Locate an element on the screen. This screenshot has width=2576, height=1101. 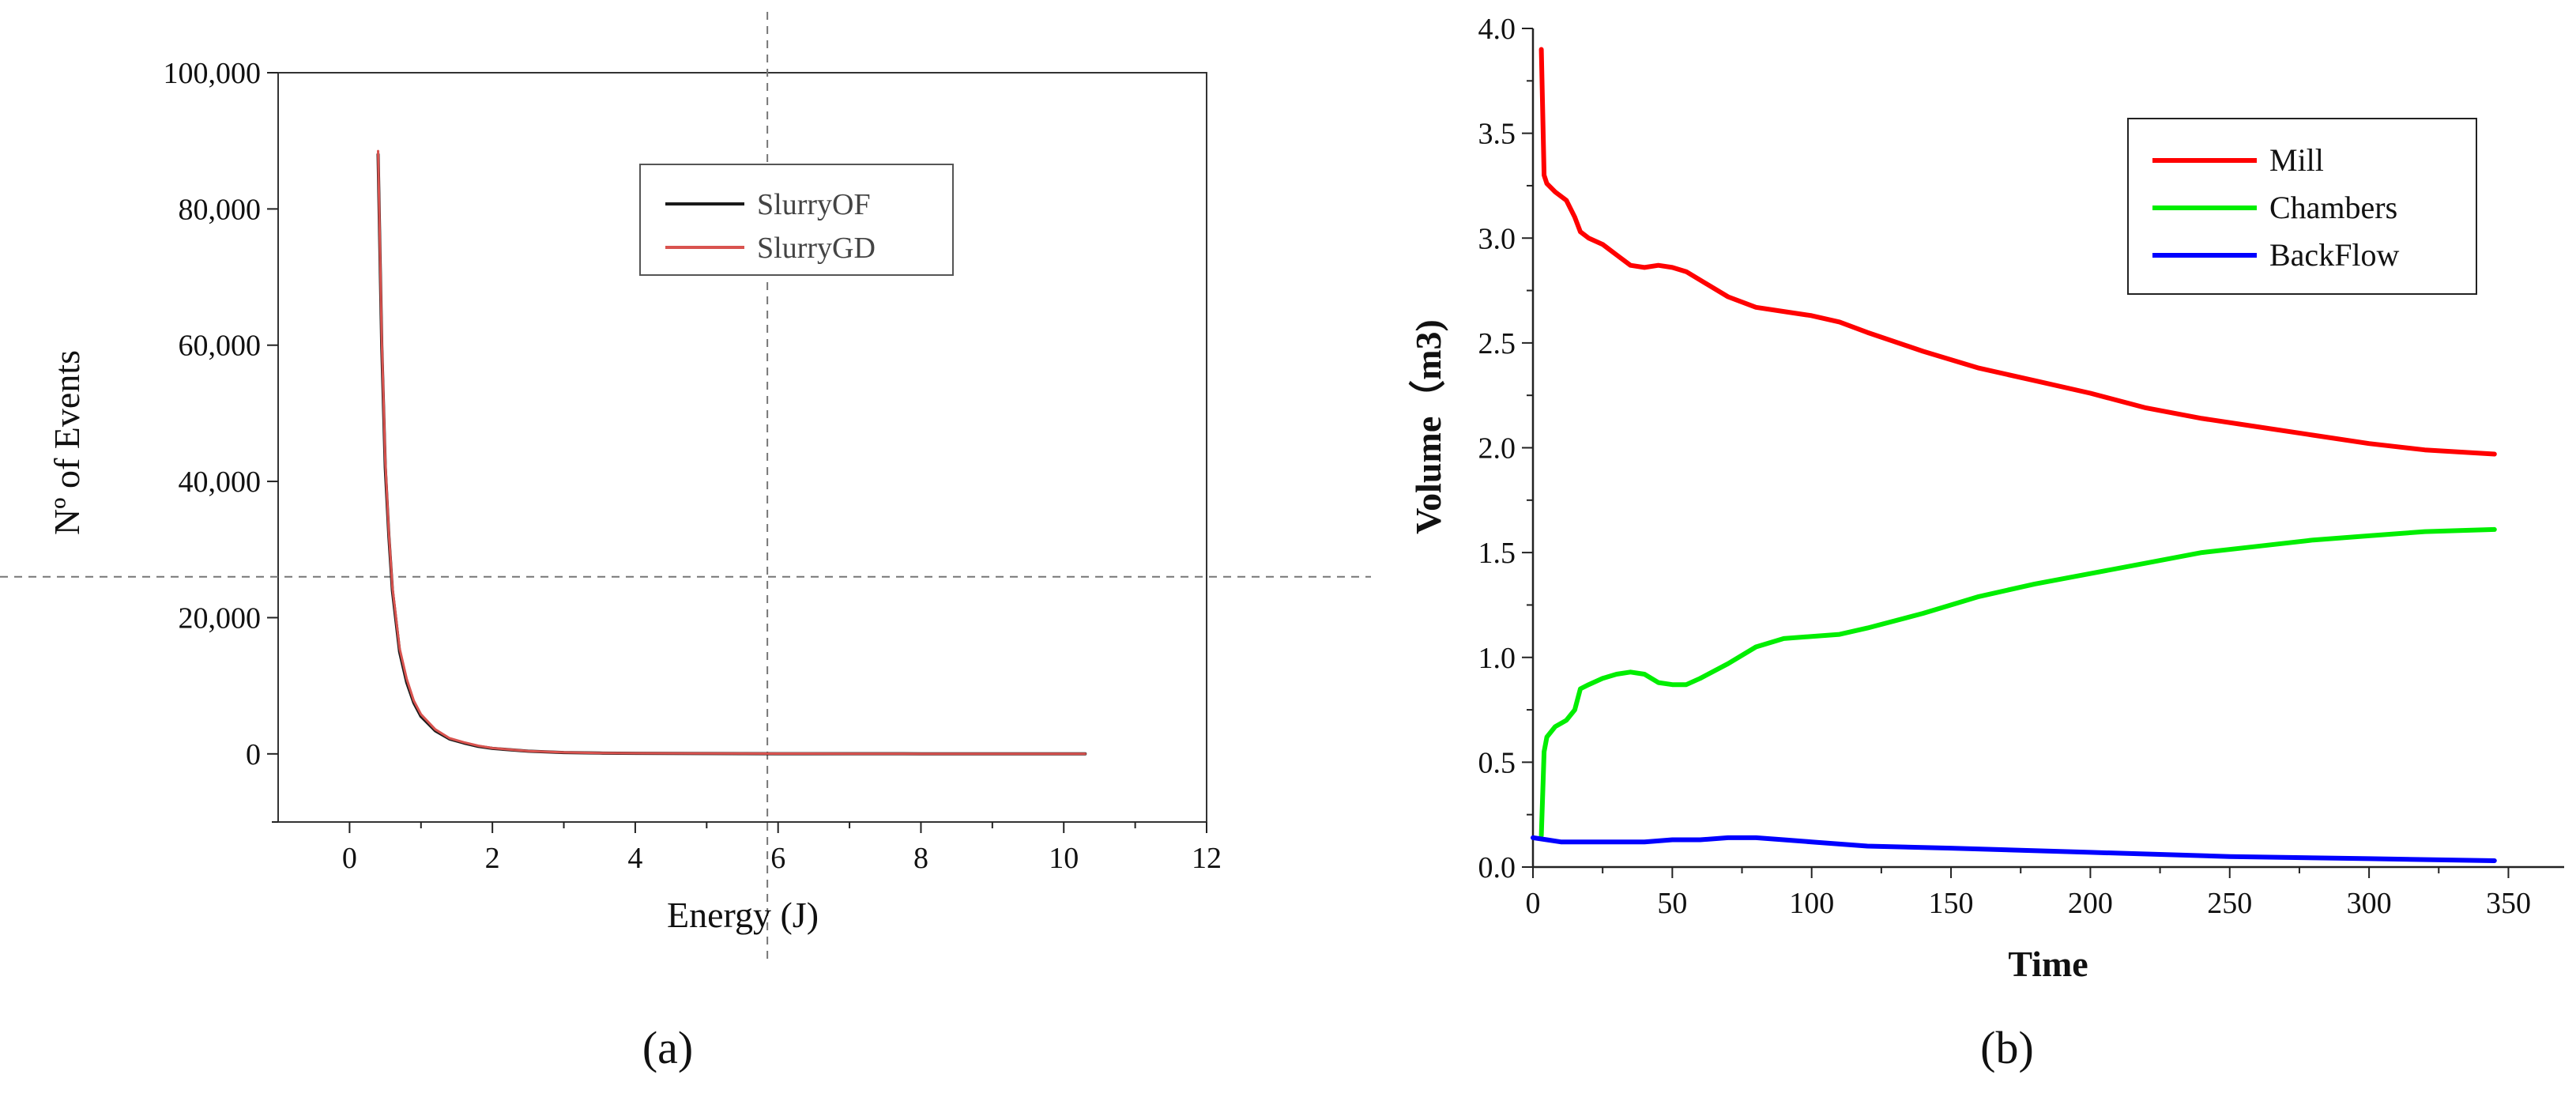
y-tick-label: 2.0 is located at coordinates (1497, 449).